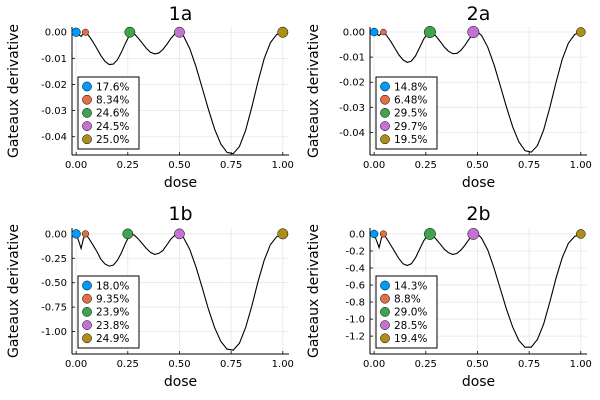 The image size is (600, 400). I want to click on legend: 17.6% 8.34%24.6%24.5%25.0%, so click(108, 113).